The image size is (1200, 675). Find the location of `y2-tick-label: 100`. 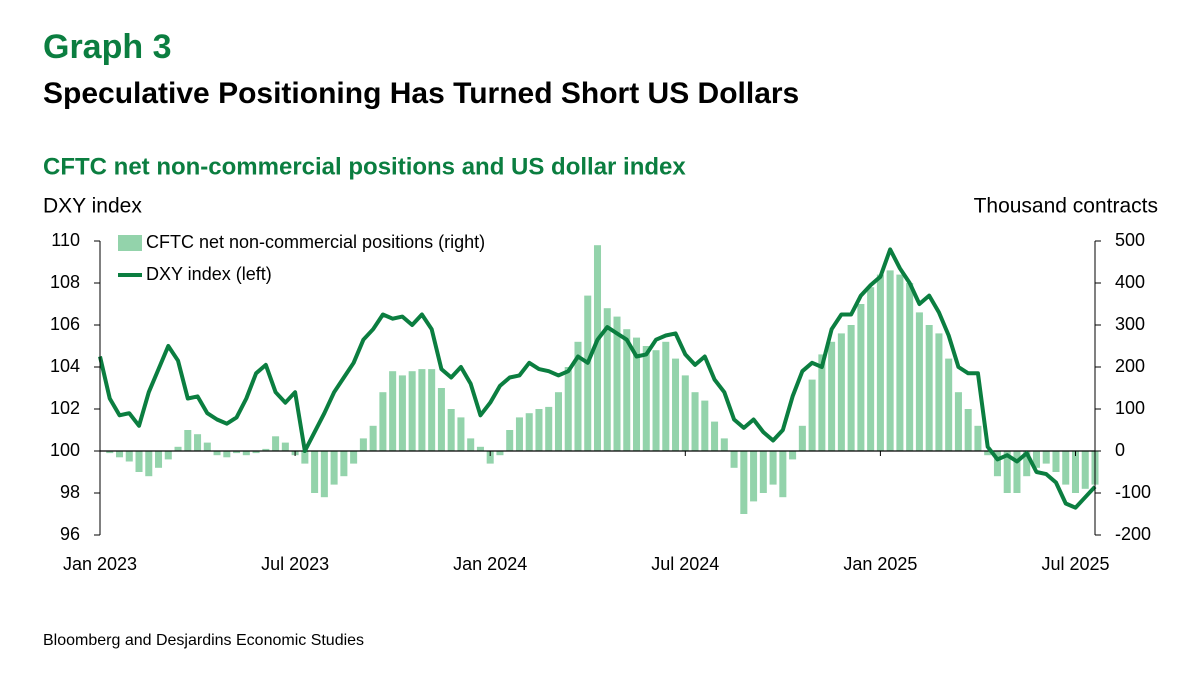

y2-tick-label: 100 is located at coordinates (1130, 408).